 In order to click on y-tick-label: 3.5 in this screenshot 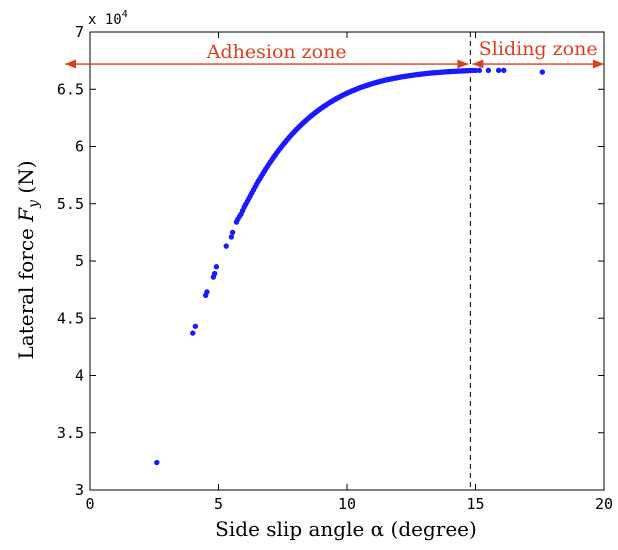, I will do `click(70, 433)`.